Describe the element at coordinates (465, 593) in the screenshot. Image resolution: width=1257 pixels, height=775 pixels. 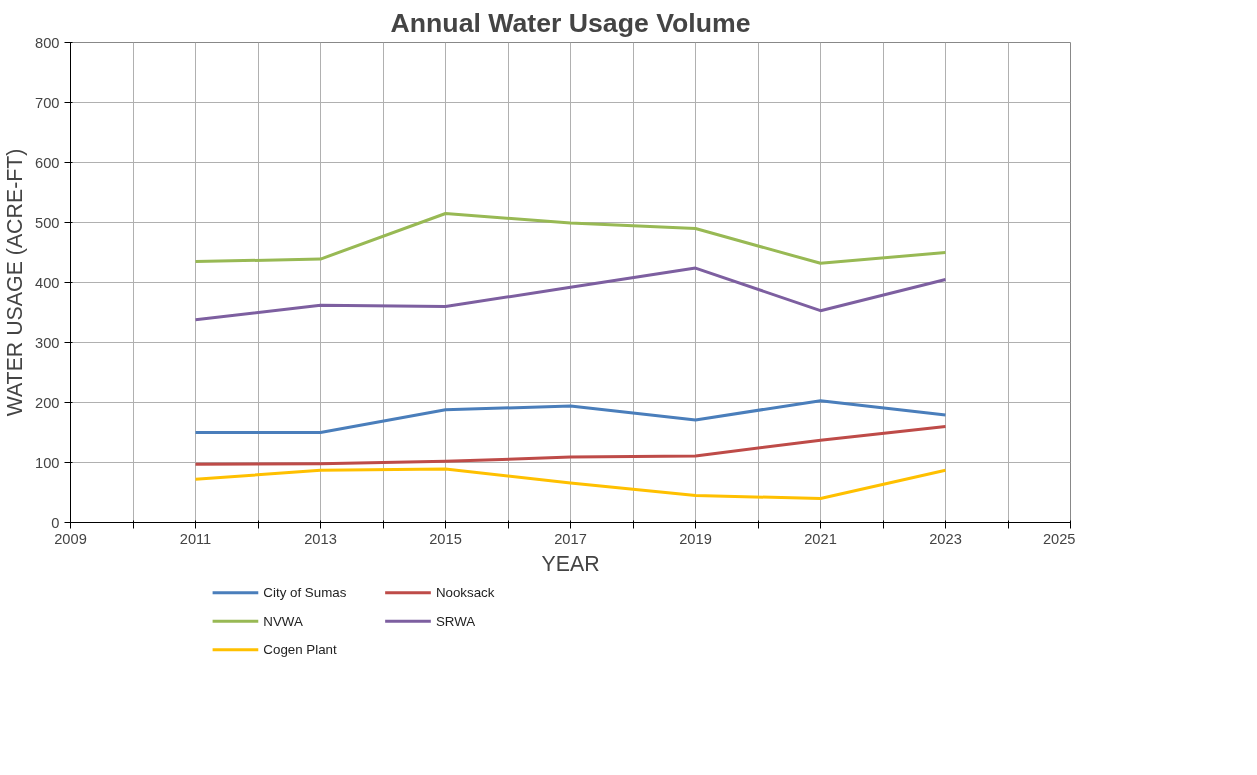
I see `legend-label: Nooksack` at that location.